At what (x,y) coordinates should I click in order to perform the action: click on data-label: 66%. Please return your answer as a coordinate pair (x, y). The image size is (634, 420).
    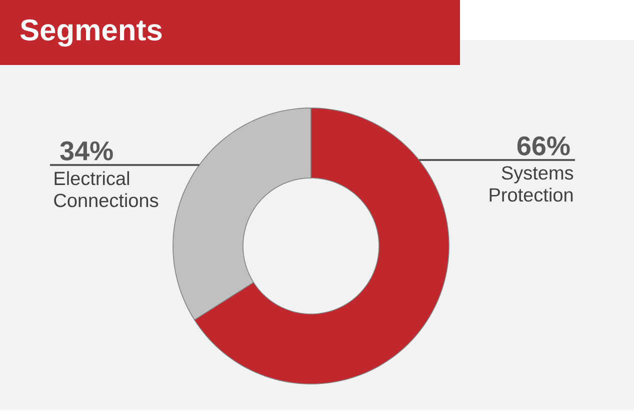
    Looking at the image, I should click on (543, 146).